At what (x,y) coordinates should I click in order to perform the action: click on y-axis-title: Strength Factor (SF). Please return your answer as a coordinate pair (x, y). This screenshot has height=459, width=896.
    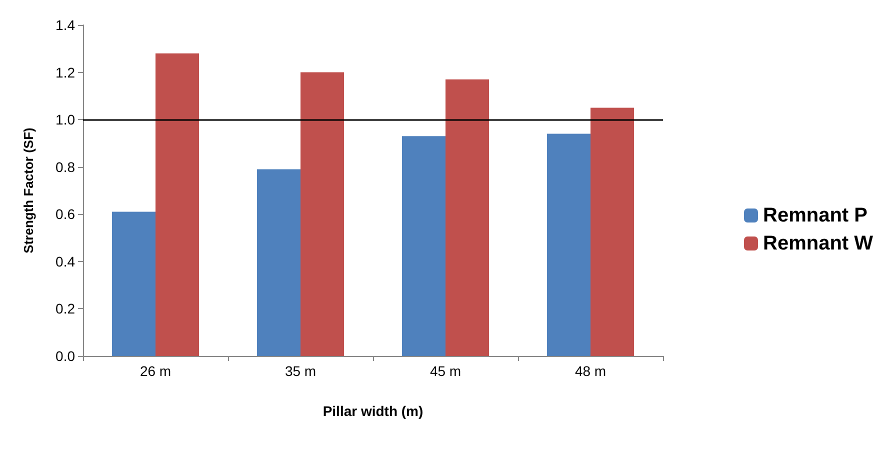
    Looking at the image, I should click on (28, 191).